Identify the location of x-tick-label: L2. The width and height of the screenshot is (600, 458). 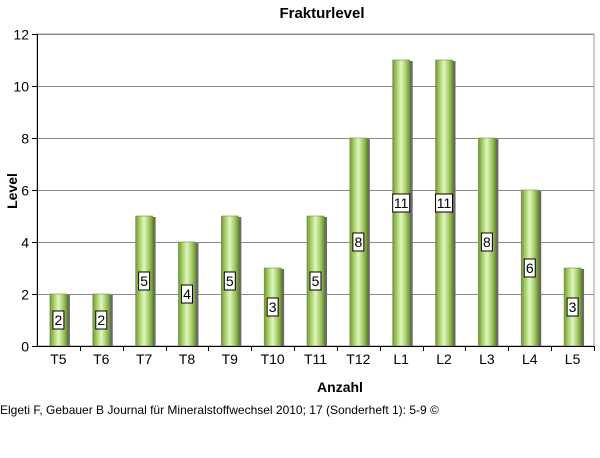
(444, 359).